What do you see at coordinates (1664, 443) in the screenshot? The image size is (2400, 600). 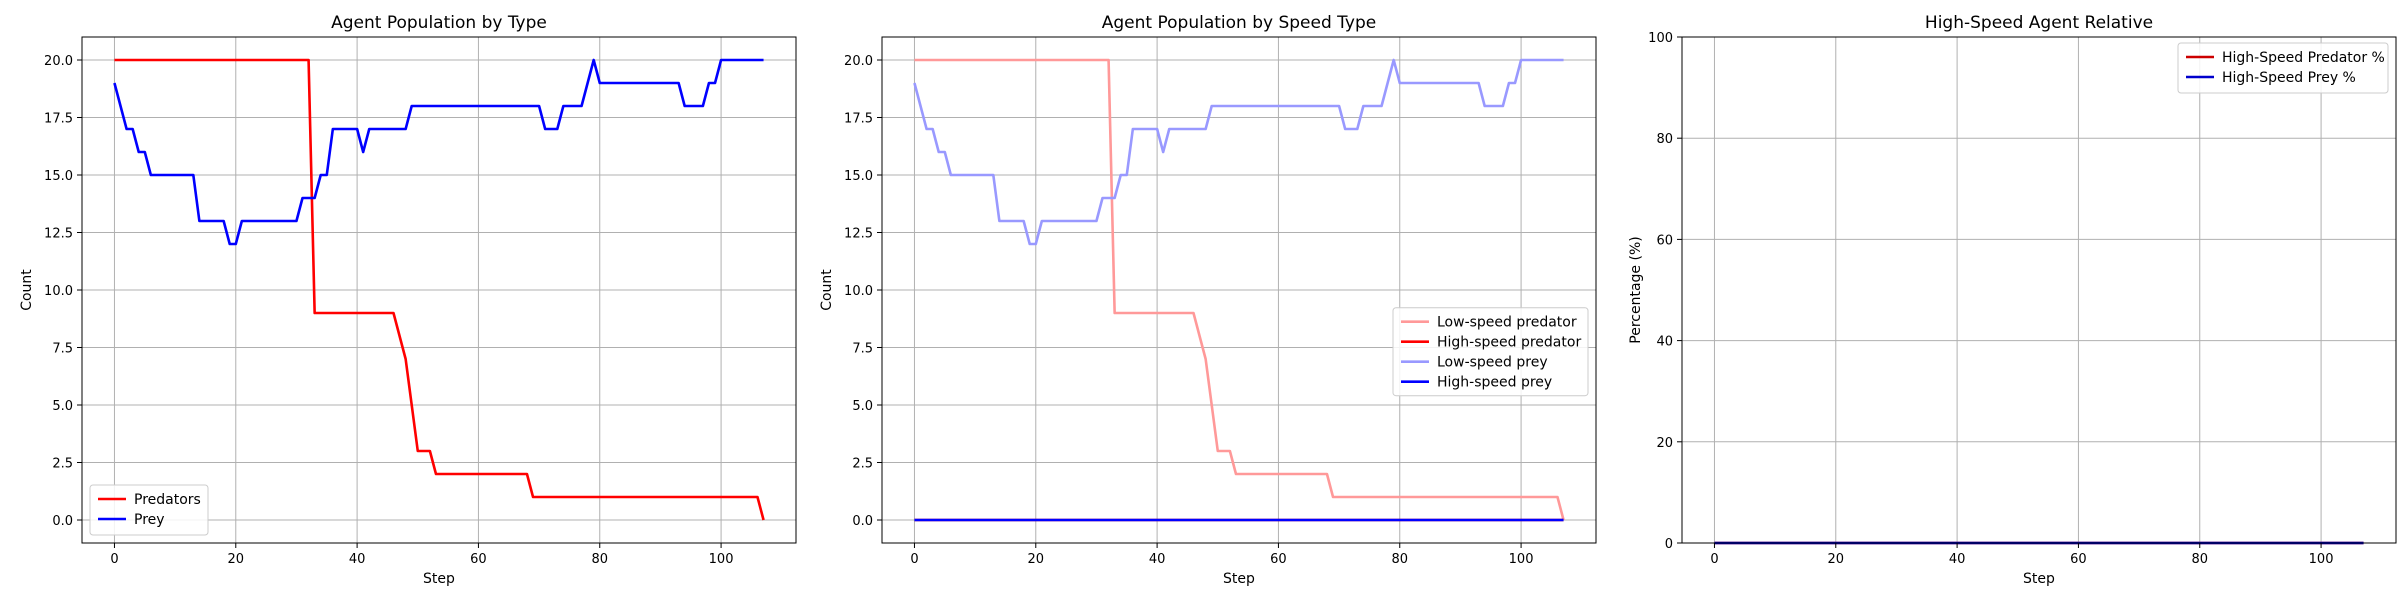 I see `y-tick-label: 20` at bounding box center [1664, 443].